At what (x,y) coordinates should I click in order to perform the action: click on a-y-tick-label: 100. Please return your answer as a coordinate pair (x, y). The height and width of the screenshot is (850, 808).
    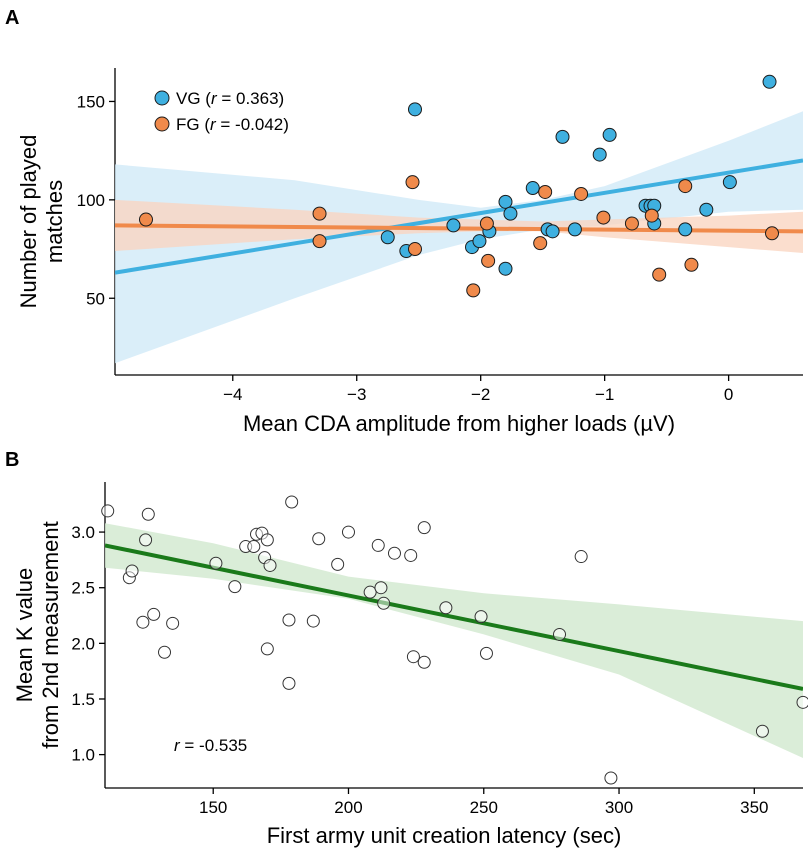
    Looking at the image, I should click on (91, 200).